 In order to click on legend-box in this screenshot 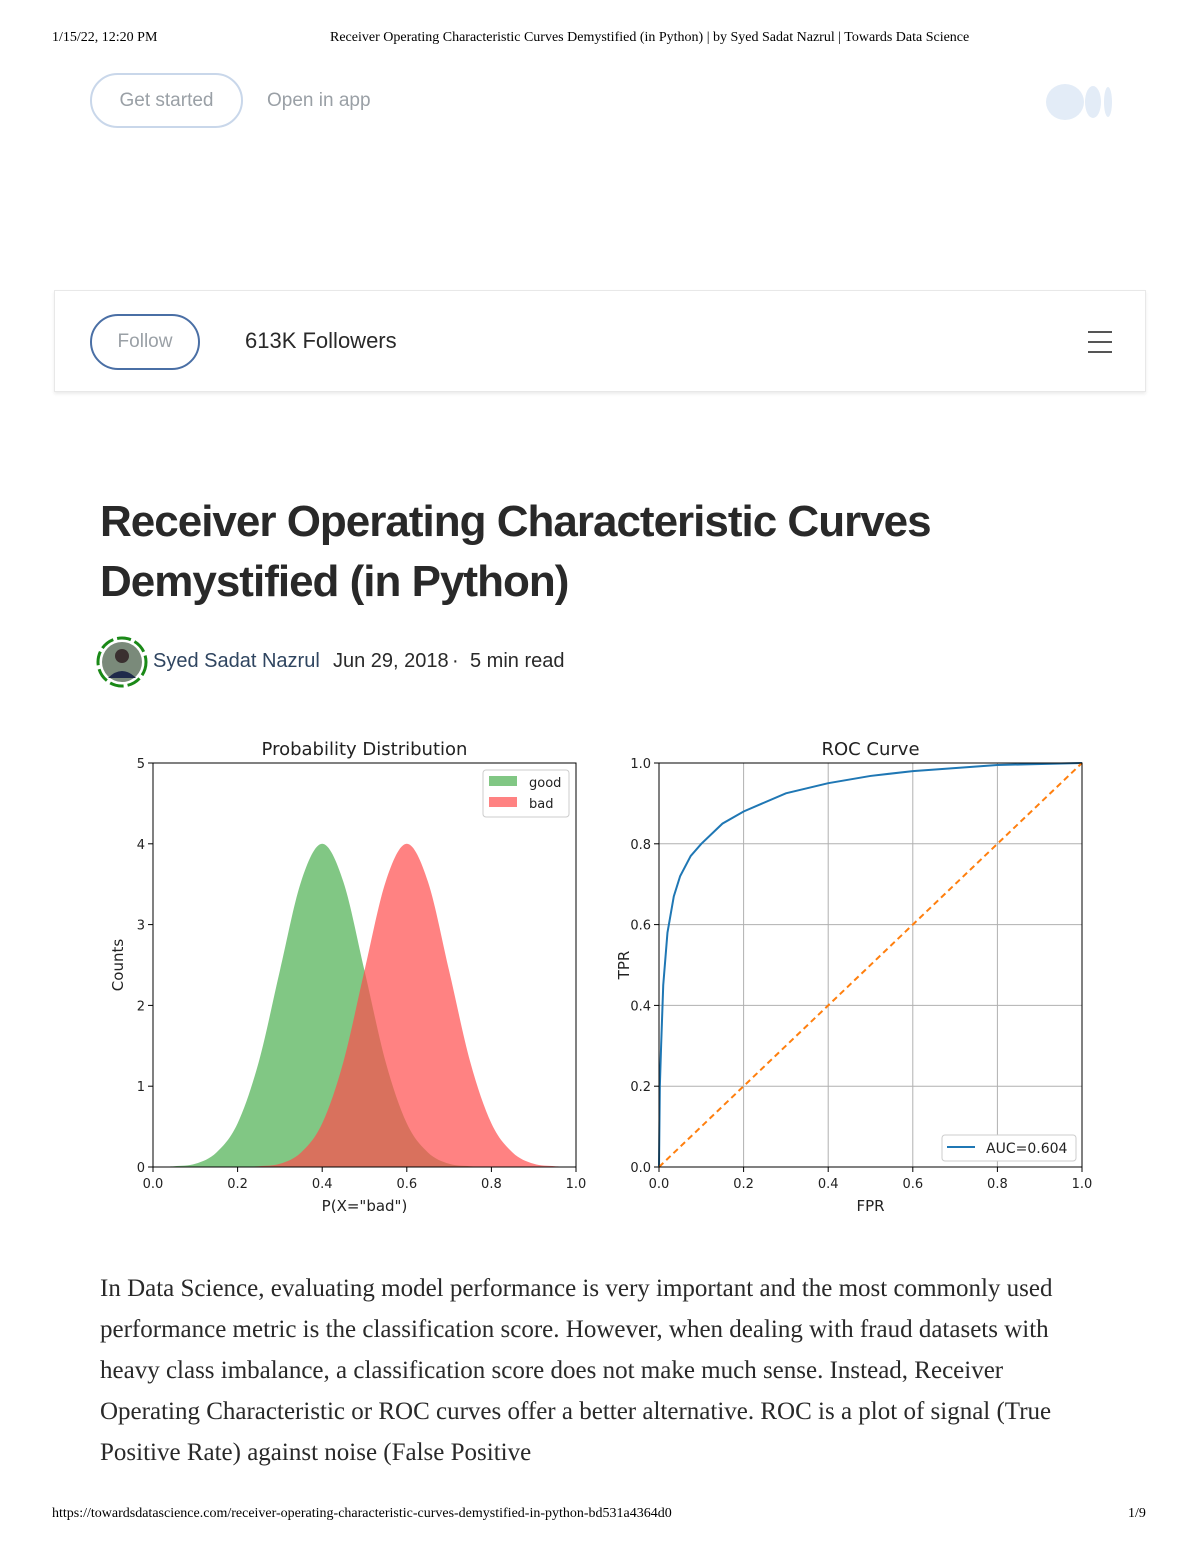, I will do `click(1009, 1148)`.